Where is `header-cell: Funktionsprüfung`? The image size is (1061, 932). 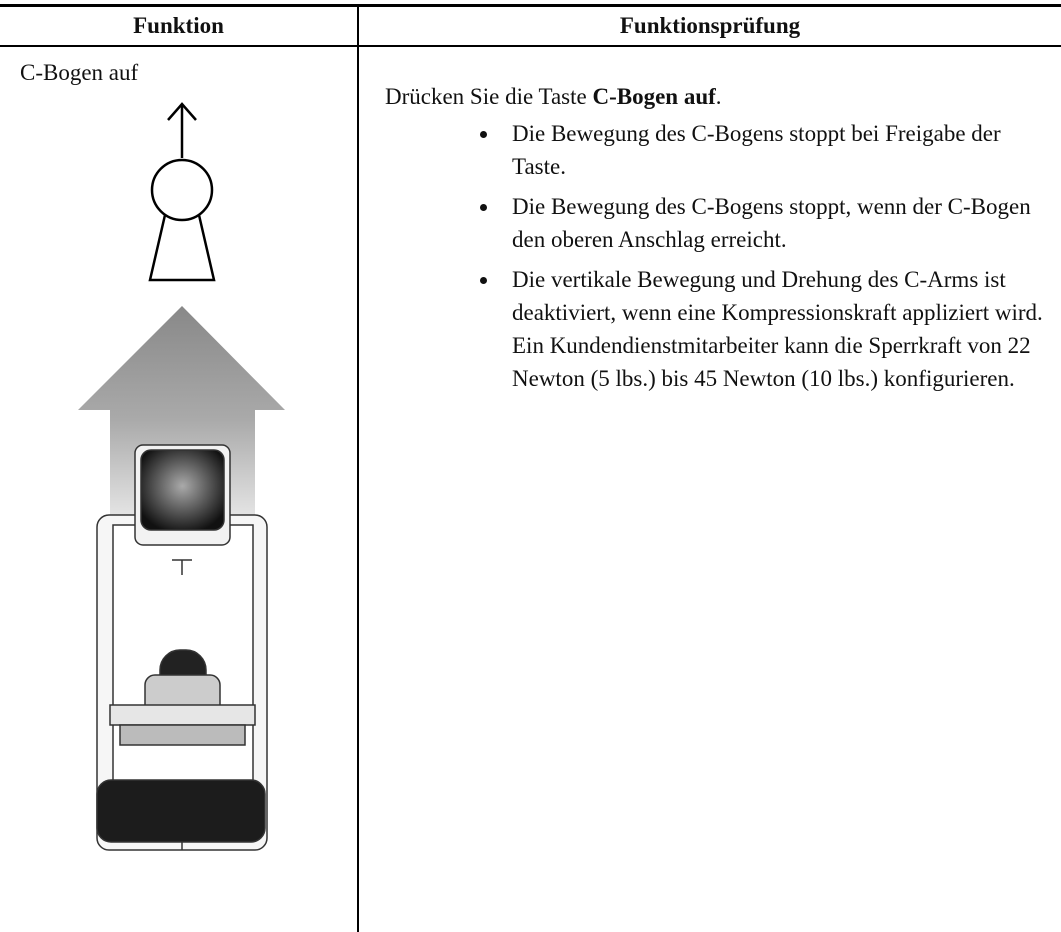 header-cell: Funktionsprüfung is located at coordinates (710, 25).